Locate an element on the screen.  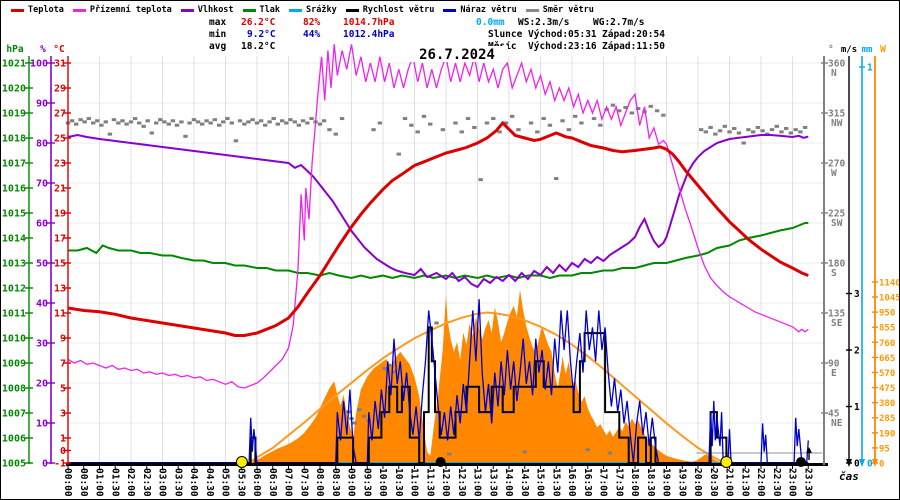
svg-text: 380 is located at coordinates (887, 404).